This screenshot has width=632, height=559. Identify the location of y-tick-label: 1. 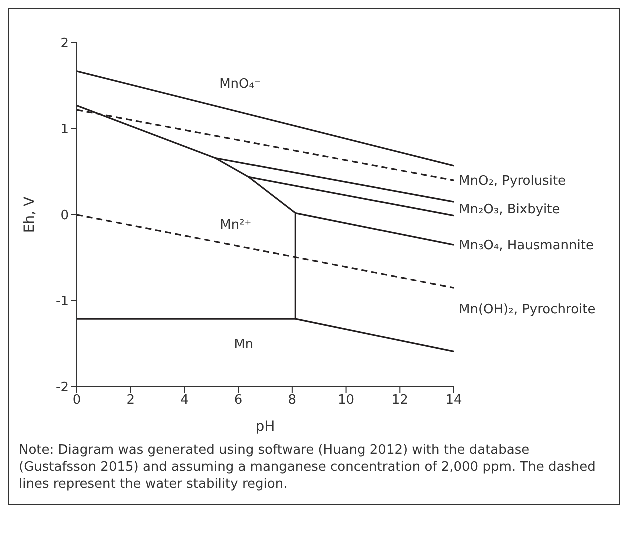
(64, 130).